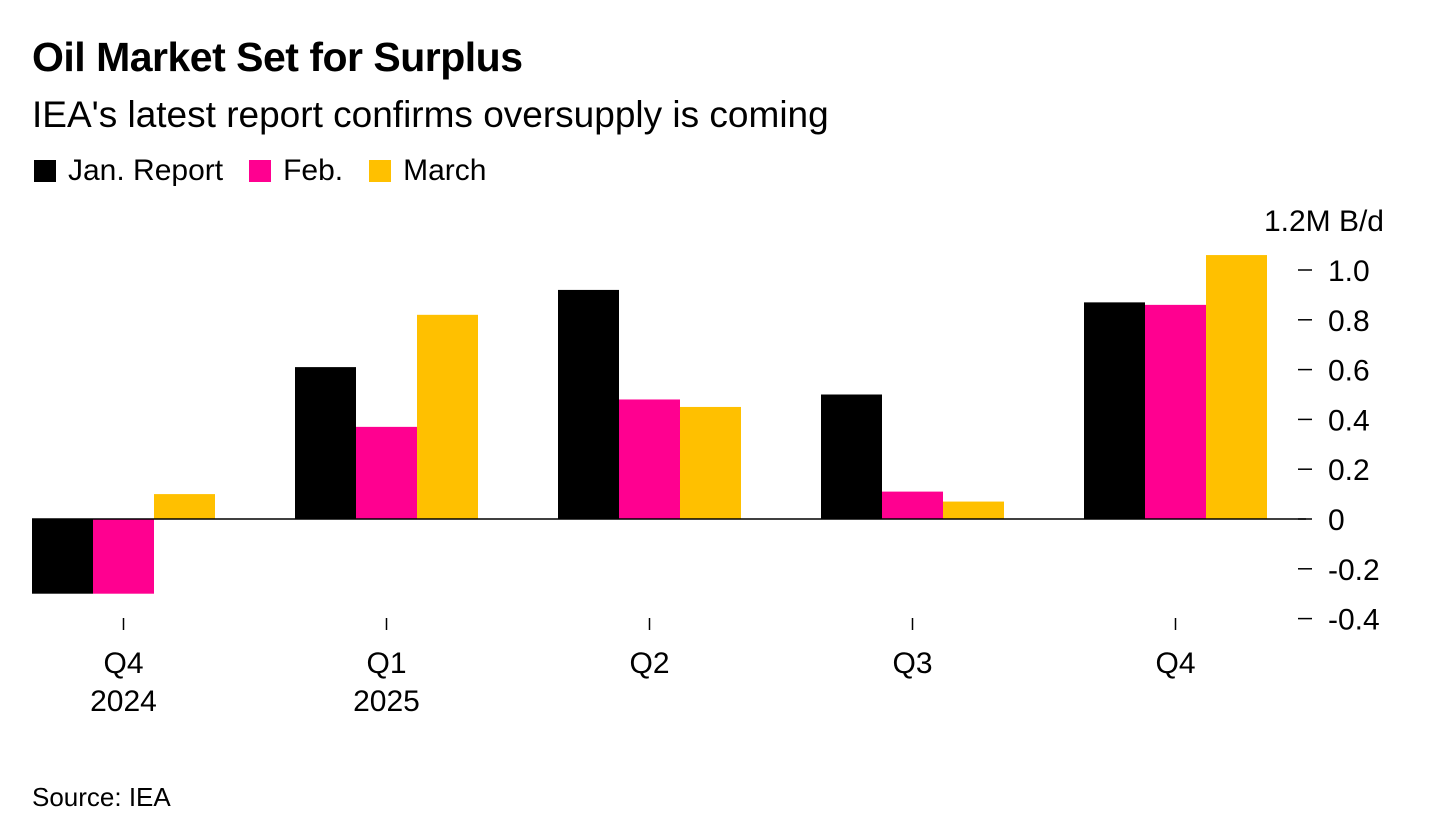 The height and width of the screenshot is (826, 1434). Describe the element at coordinates (1349, 321) in the screenshot. I see `y-tick-label: 0.8` at that location.